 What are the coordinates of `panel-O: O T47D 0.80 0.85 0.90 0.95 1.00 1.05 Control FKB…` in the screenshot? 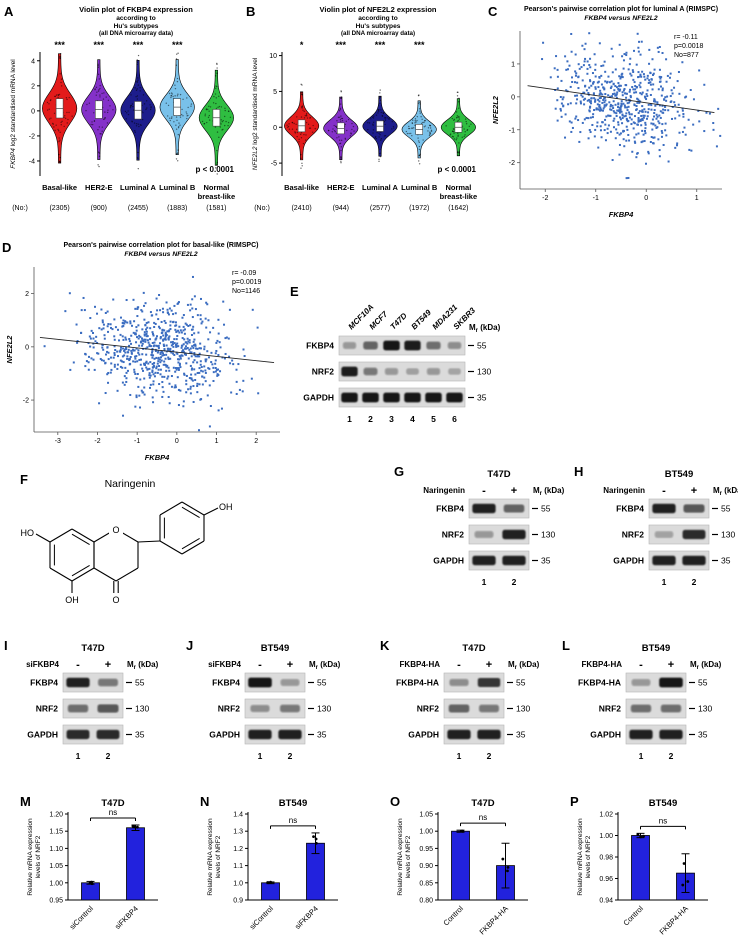 It's located at (473, 870).